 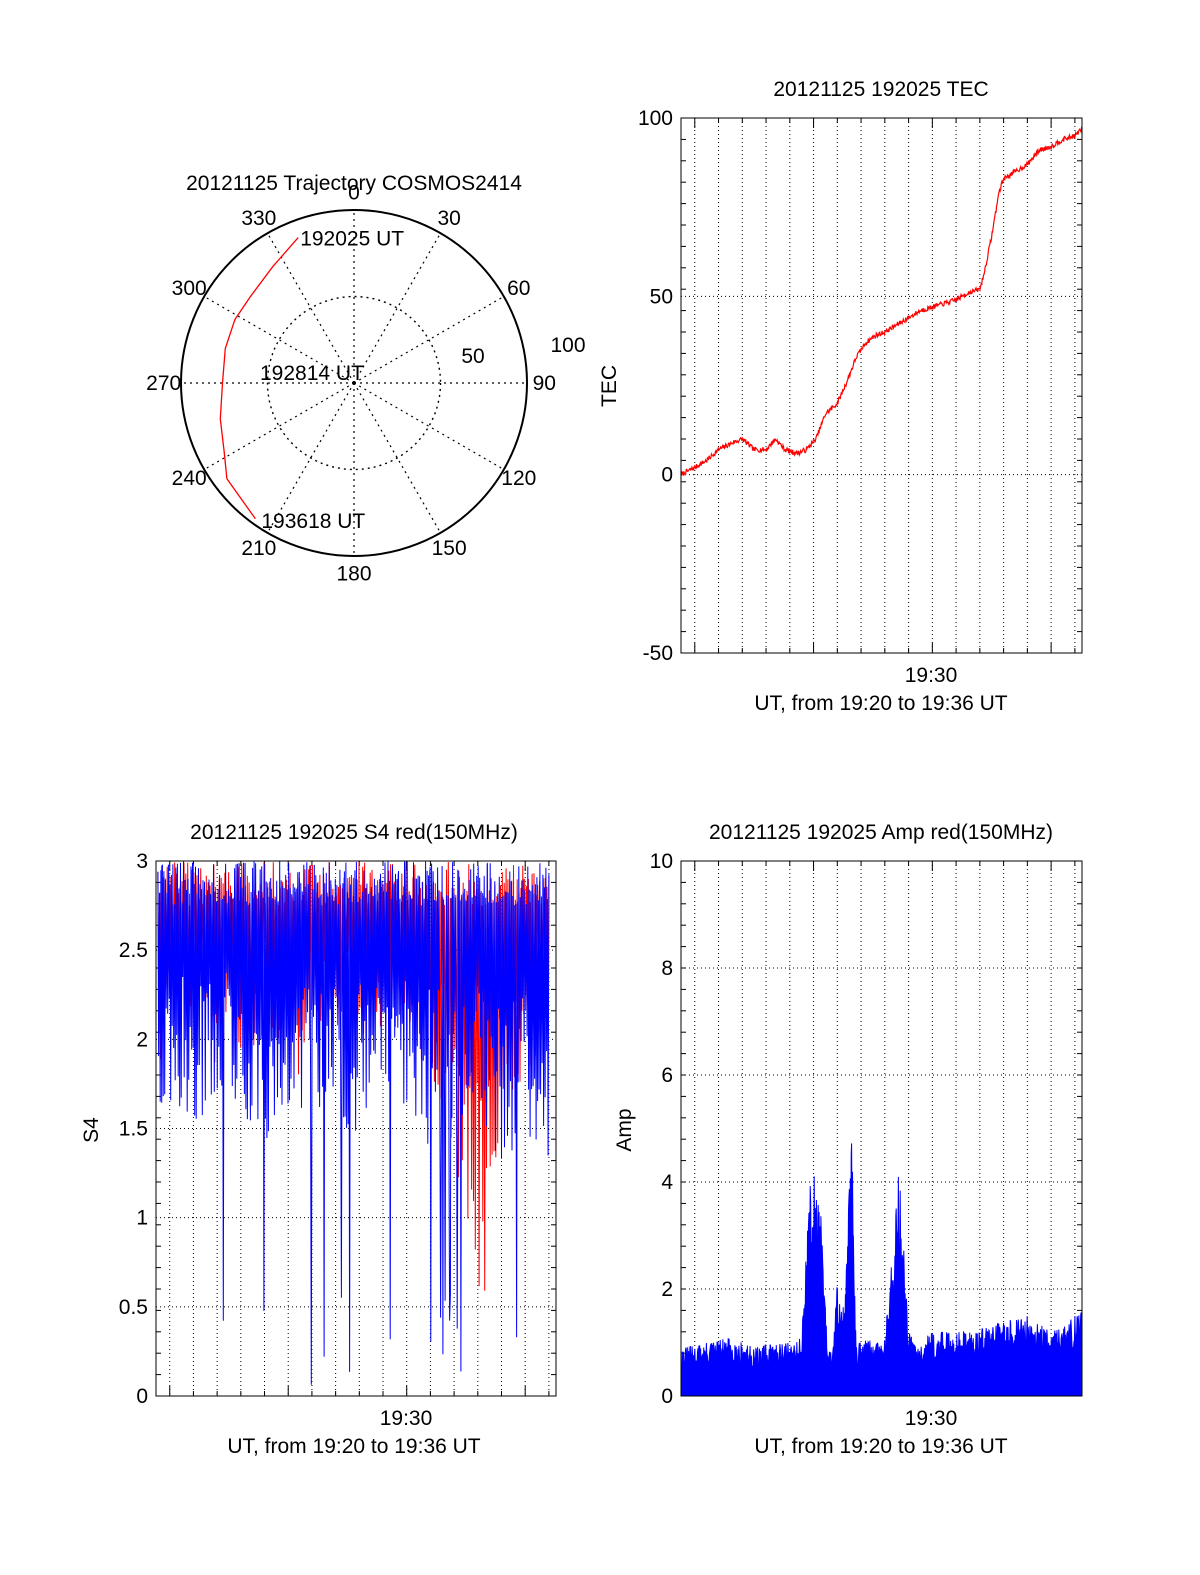 I want to click on polar-radial-label: 100, so click(x=567, y=345).